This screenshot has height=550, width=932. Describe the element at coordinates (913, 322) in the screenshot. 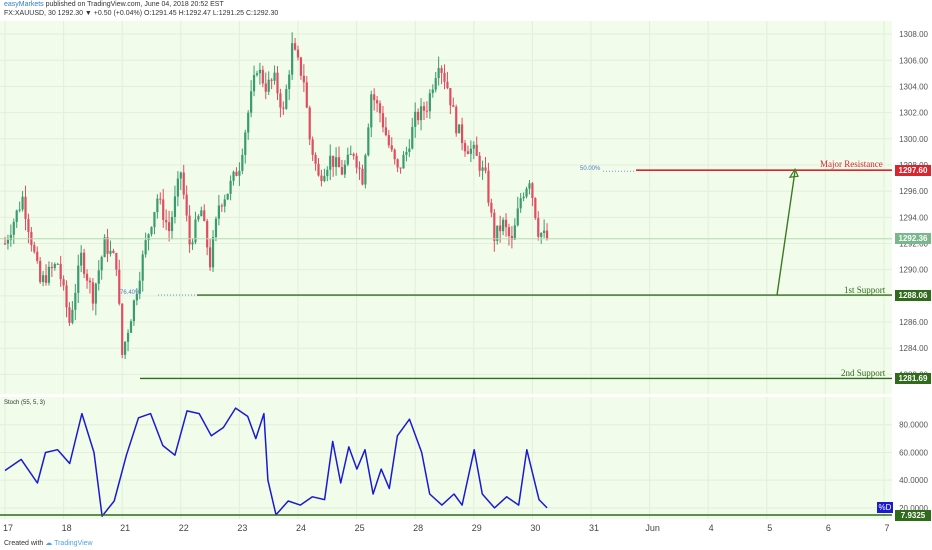

I see `price-tick-label: 1286.00` at that location.